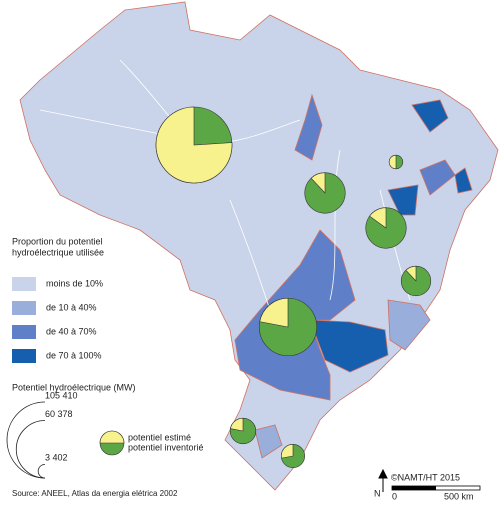 The width and height of the screenshot is (500, 506). What do you see at coordinates (74, 283) in the screenshot?
I see `class-label: moins de 10%` at bounding box center [74, 283].